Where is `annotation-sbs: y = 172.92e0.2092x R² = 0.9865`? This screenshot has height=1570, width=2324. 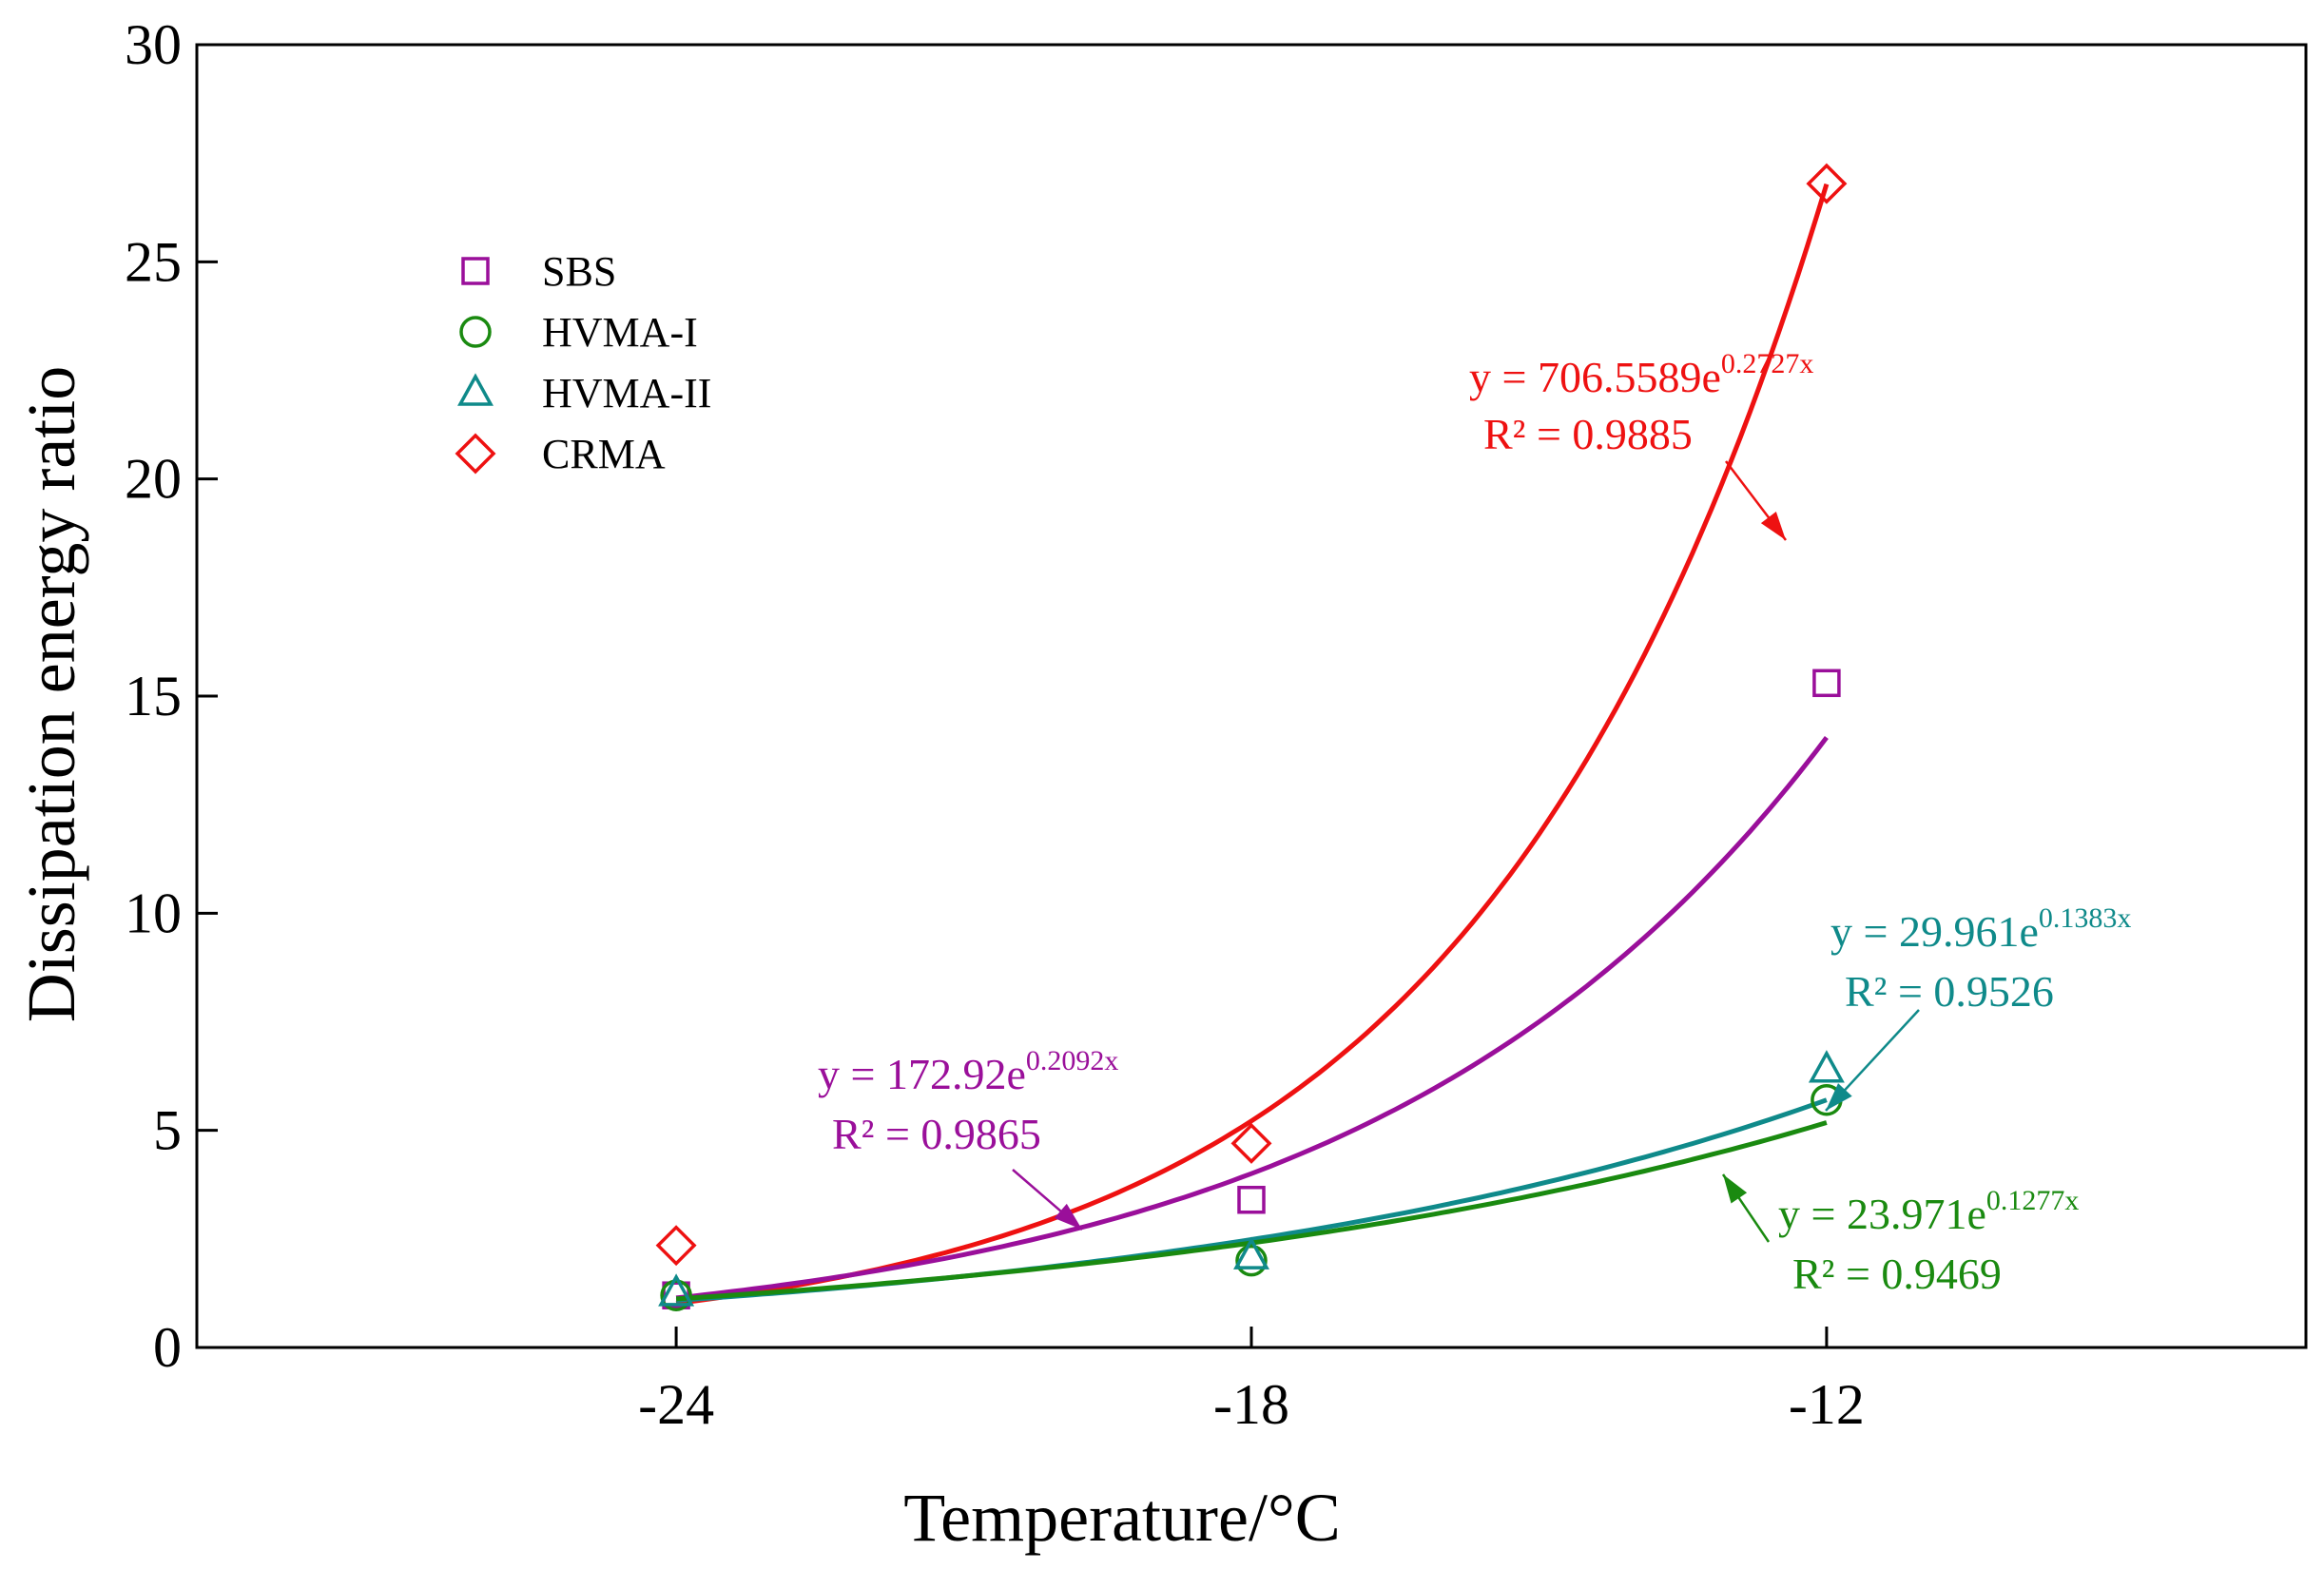 annotation-sbs: y = 172.92e0.2092x R² = 0.9865 is located at coordinates (968, 1101).